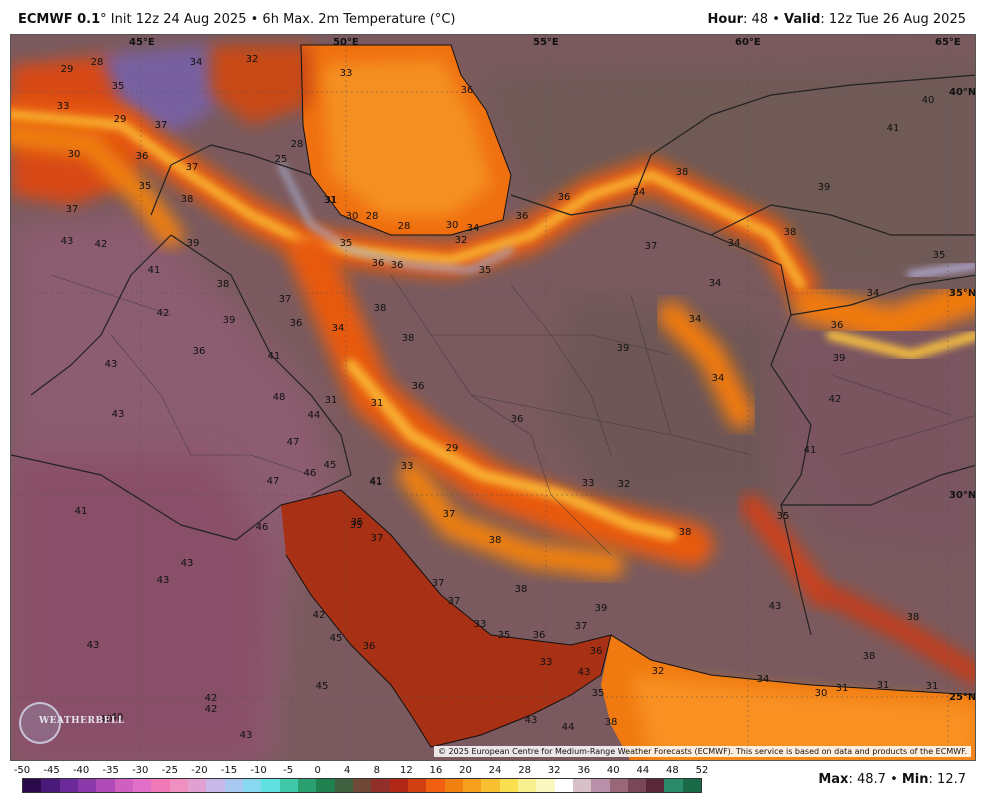 This screenshot has height=808, width=984. I want to click on colorbar-tick-label: 48, so click(672, 770).